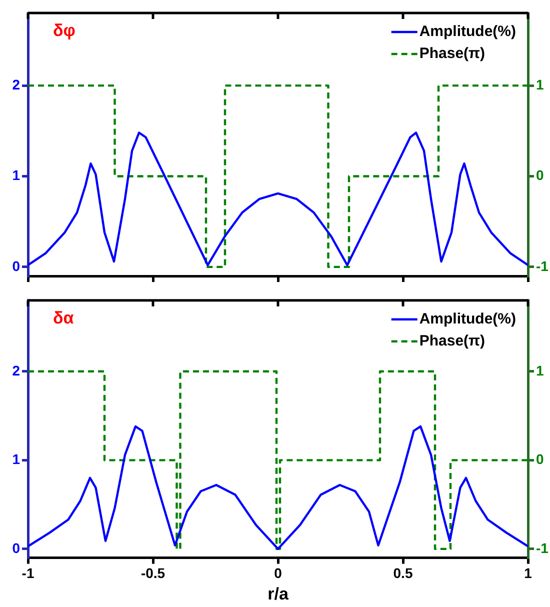 The width and height of the screenshot is (550, 607). I want to click on x-axis-title: r/a, so click(278, 594).